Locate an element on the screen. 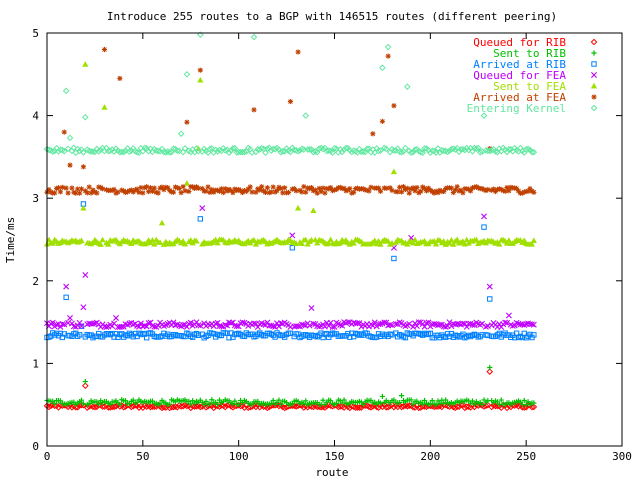 Image resolution: width=640 pixels, height=480 pixels. y-tick-label: 3 is located at coordinates (35, 198).